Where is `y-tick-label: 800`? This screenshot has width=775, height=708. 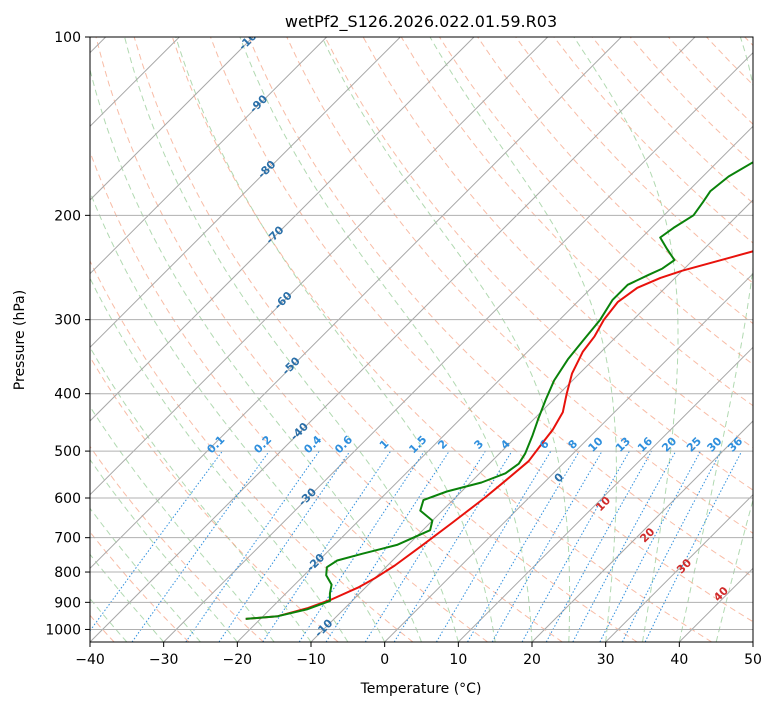
y-tick-label: 800 is located at coordinates (67, 573).